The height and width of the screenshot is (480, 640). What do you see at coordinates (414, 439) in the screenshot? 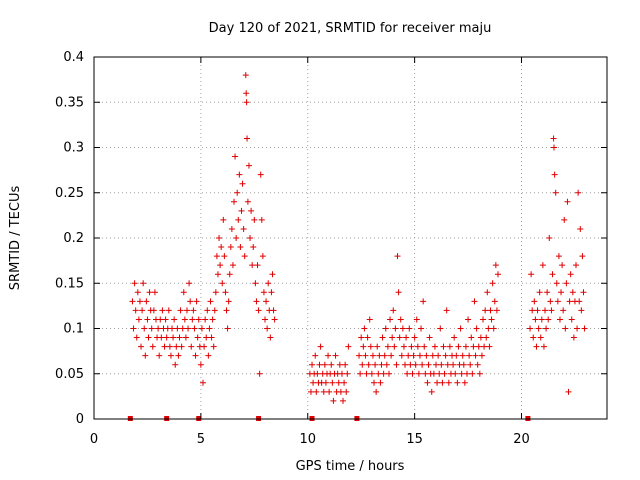
I see `x-tick-label: 15` at bounding box center [414, 439].